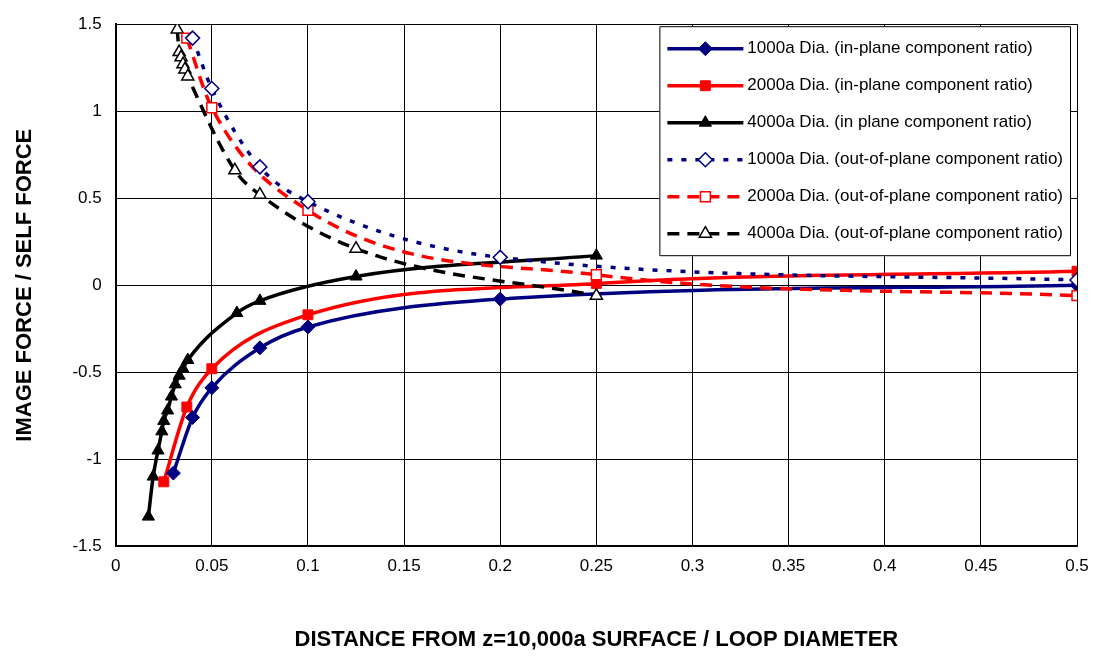 The image size is (1099, 663). What do you see at coordinates (789, 566) in the screenshot?
I see `x-tick-label: 0.35` at bounding box center [789, 566].